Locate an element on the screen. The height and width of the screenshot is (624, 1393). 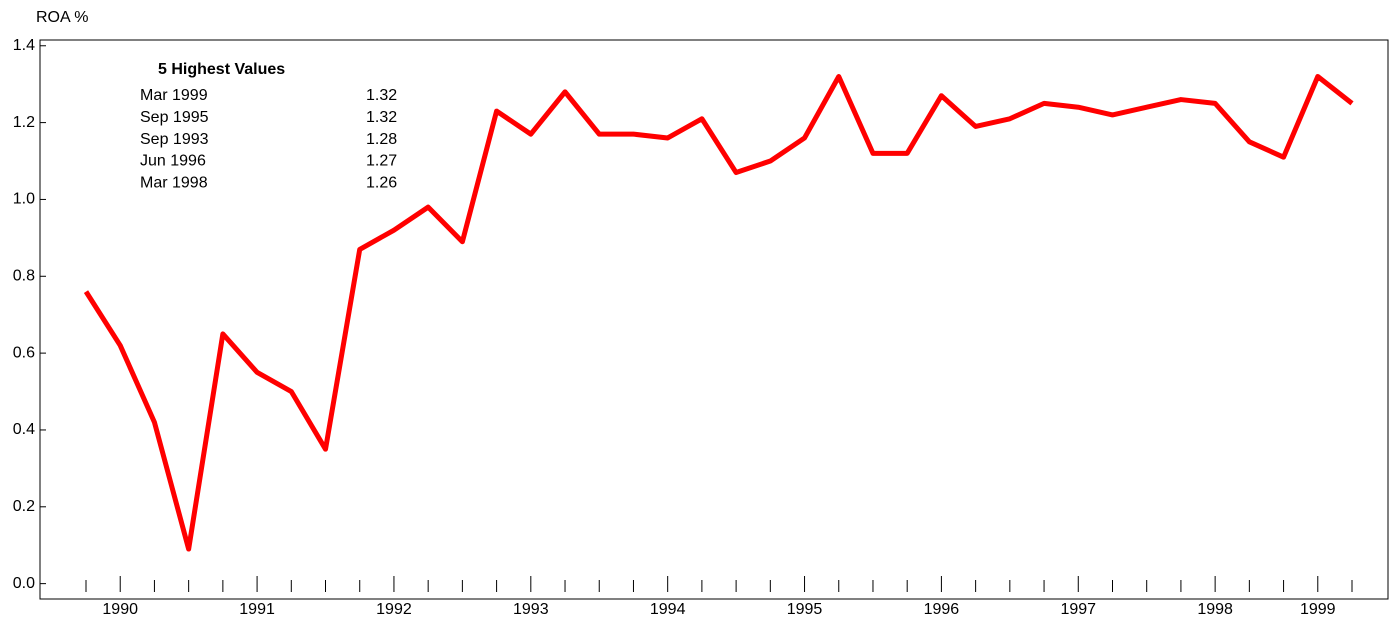
annotation-date: Sep 1995 is located at coordinates (174, 117).